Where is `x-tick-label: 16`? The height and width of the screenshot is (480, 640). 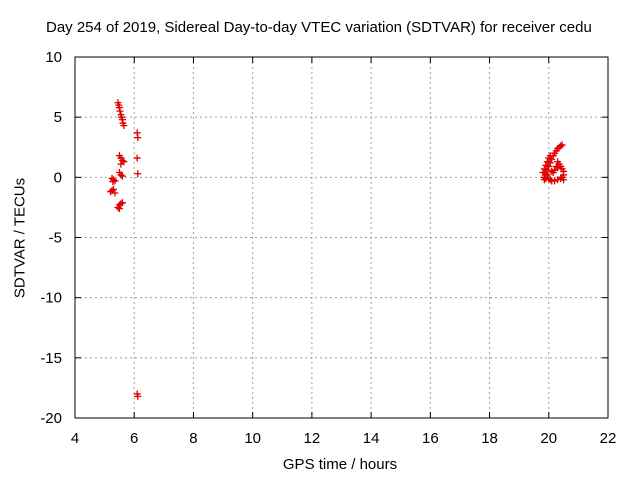
x-tick-label: 16 is located at coordinates (430, 438).